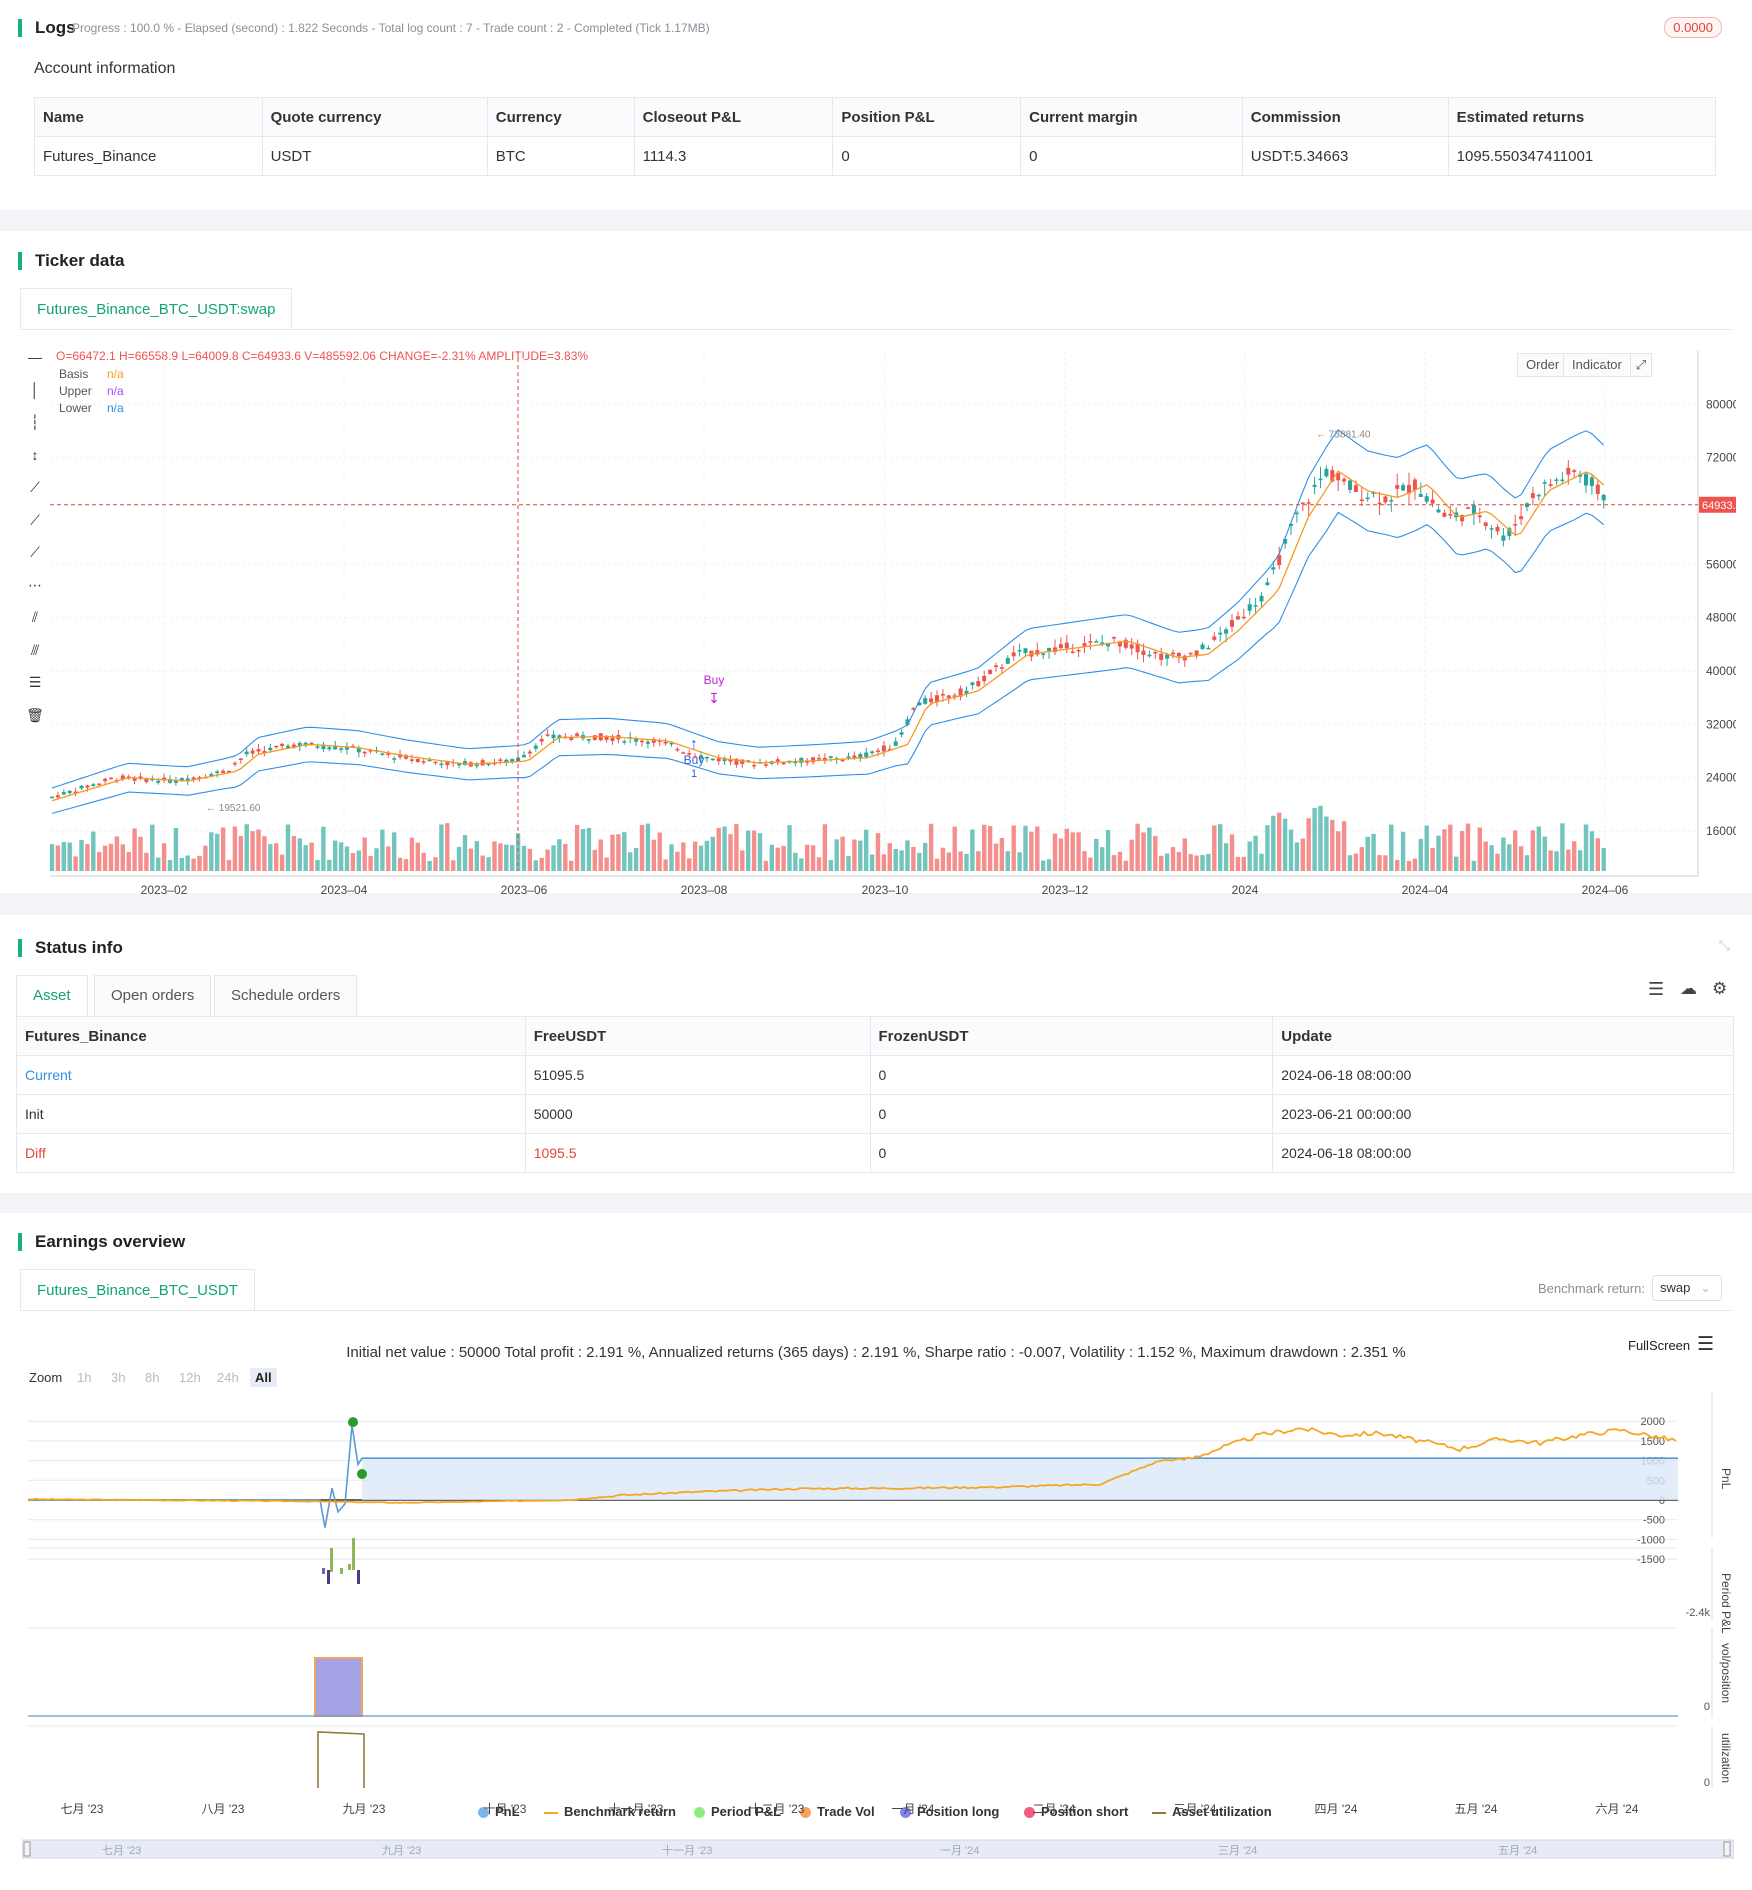 The image size is (1752, 1890). I want to click on fullscreen-button: FullScreen, so click(1659, 1345).